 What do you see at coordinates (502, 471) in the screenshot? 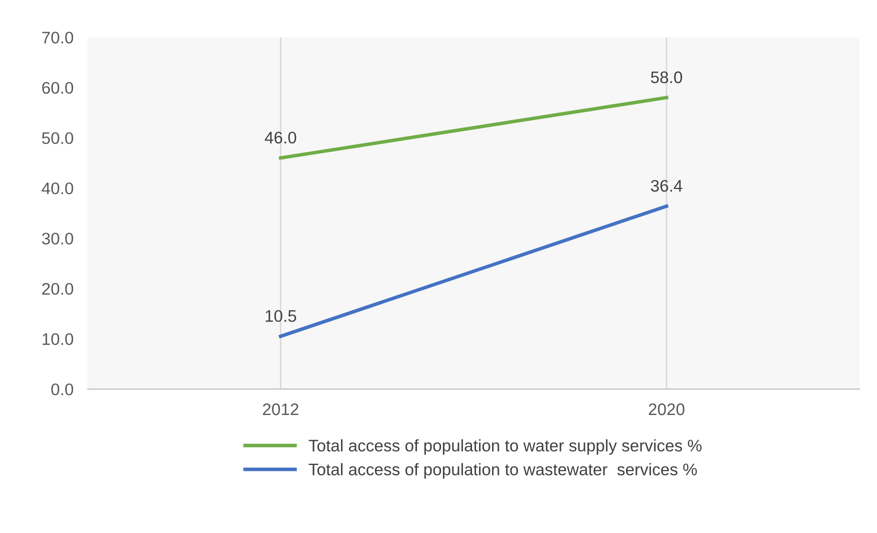
I see `legend-label: Total access of population to wastewater services %` at bounding box center [502, 471].